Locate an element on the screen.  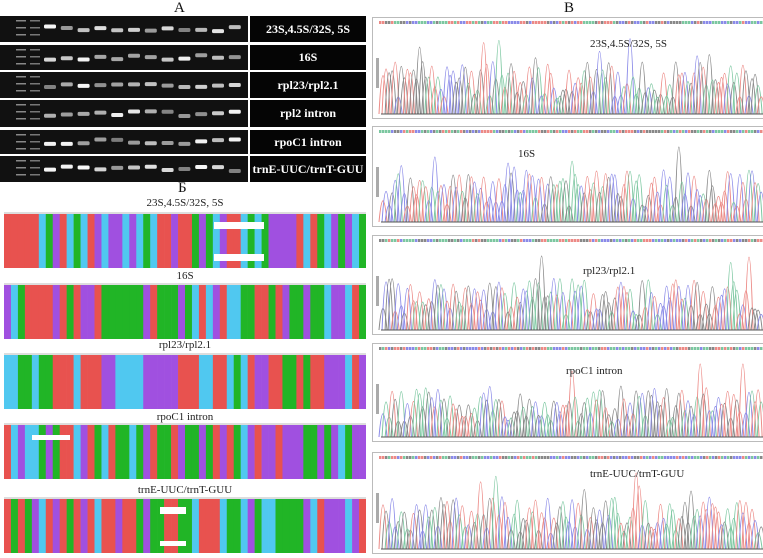
sequence-alignment is located at coordinates (185, 451).